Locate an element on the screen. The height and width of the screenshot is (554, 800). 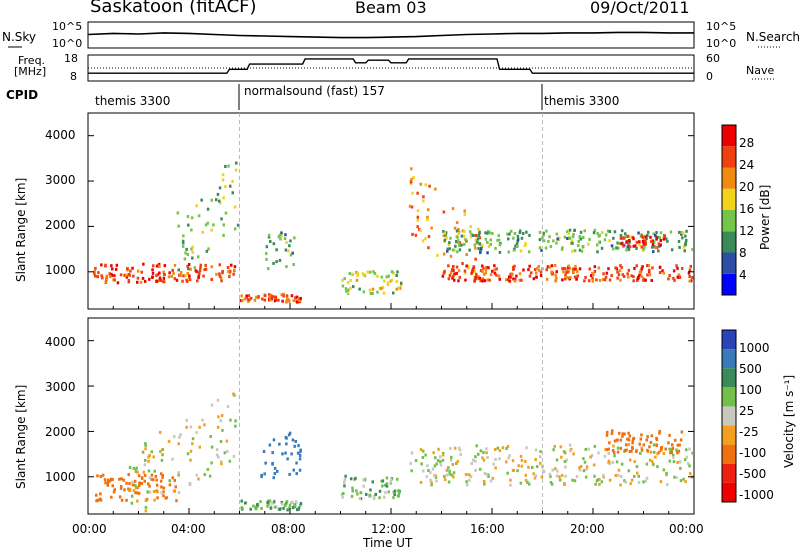
noise-sky-line is located at coordinates (390, 35).